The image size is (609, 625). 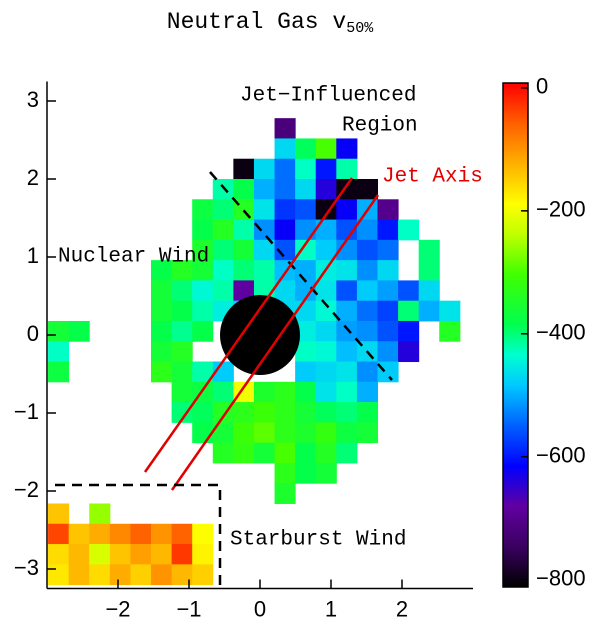 What do you see at coordinates (26, 489) in the screenshot?
I see `y-tick-label: −2` at bounding box center [26, 489].